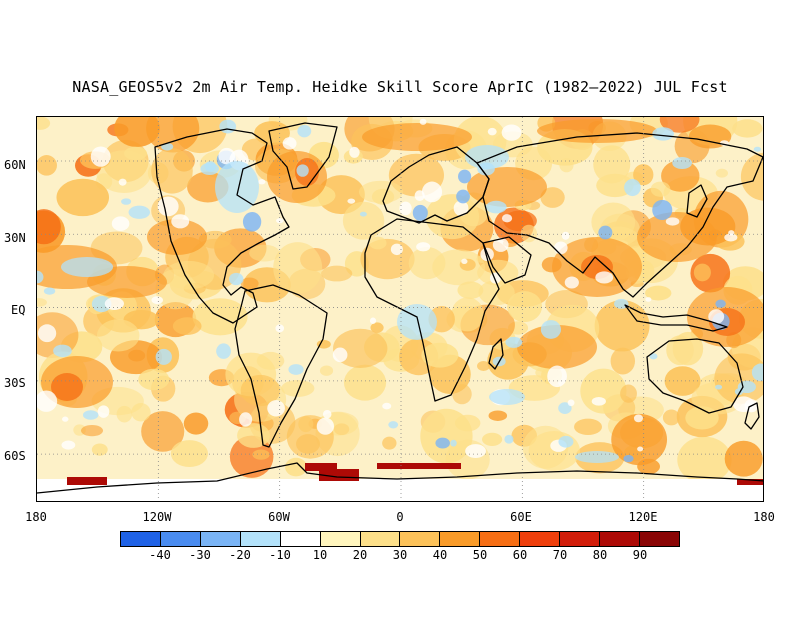 The width and height of the screenshot is (800, 618). What do you see at coordinates (15, 238) in the screenshot?
I see `lat-label-30n: 30N` at bounding box center [15, 238].